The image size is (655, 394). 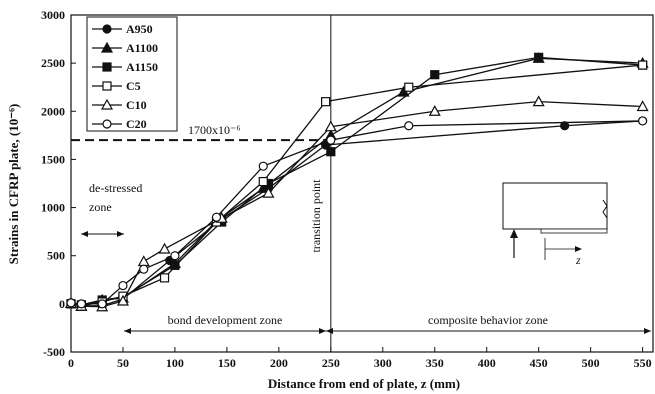 What do you see at coordinates (56, 256) in the screenshot?
I see `y-tick-label: 500` at bounding box center [56, 256].